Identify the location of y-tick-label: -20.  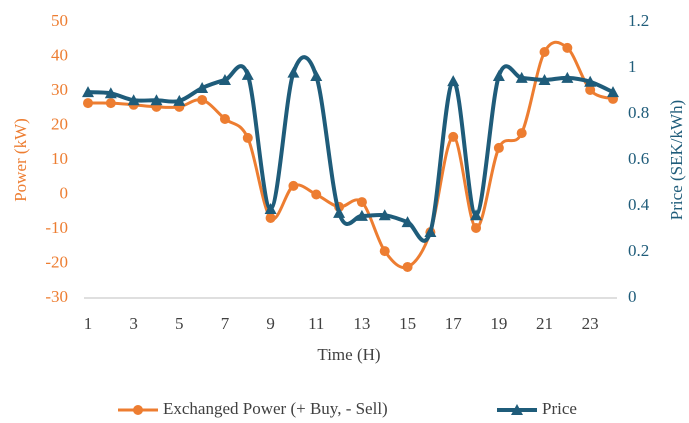
(56, 261).